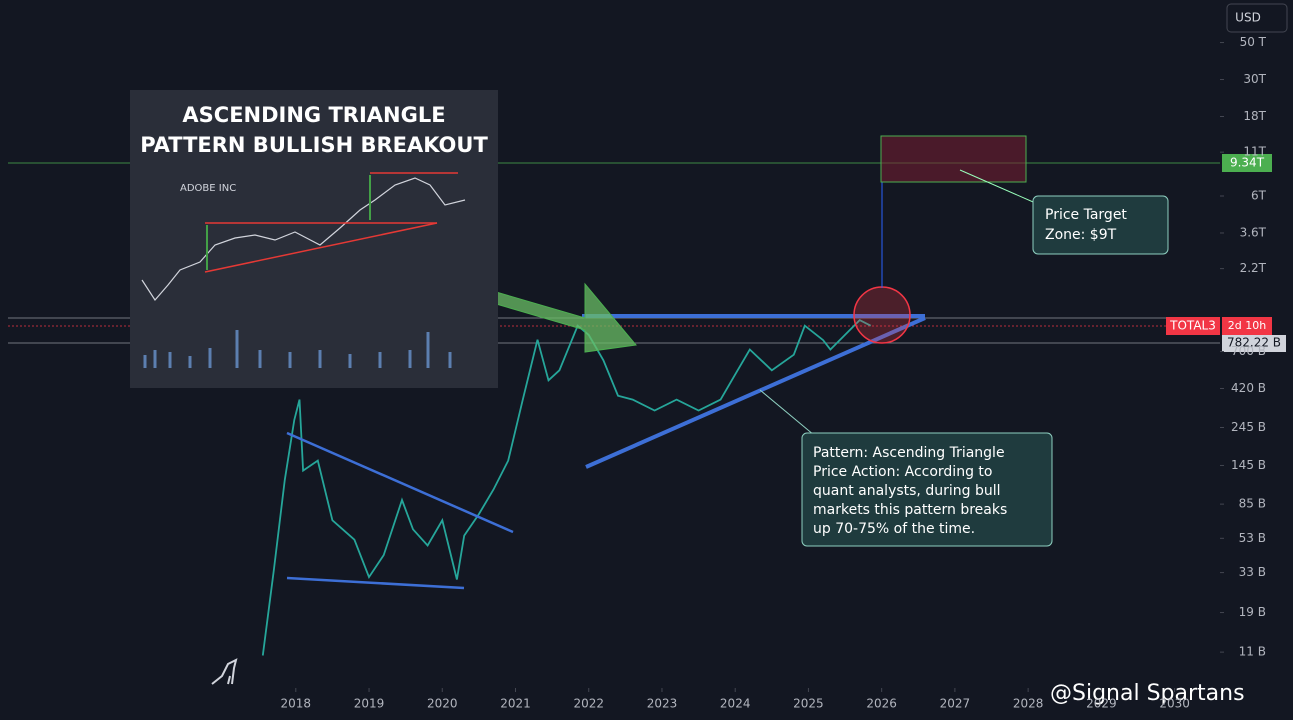  I want to click on y-tick-label: 53 B, so click(1252, 538).